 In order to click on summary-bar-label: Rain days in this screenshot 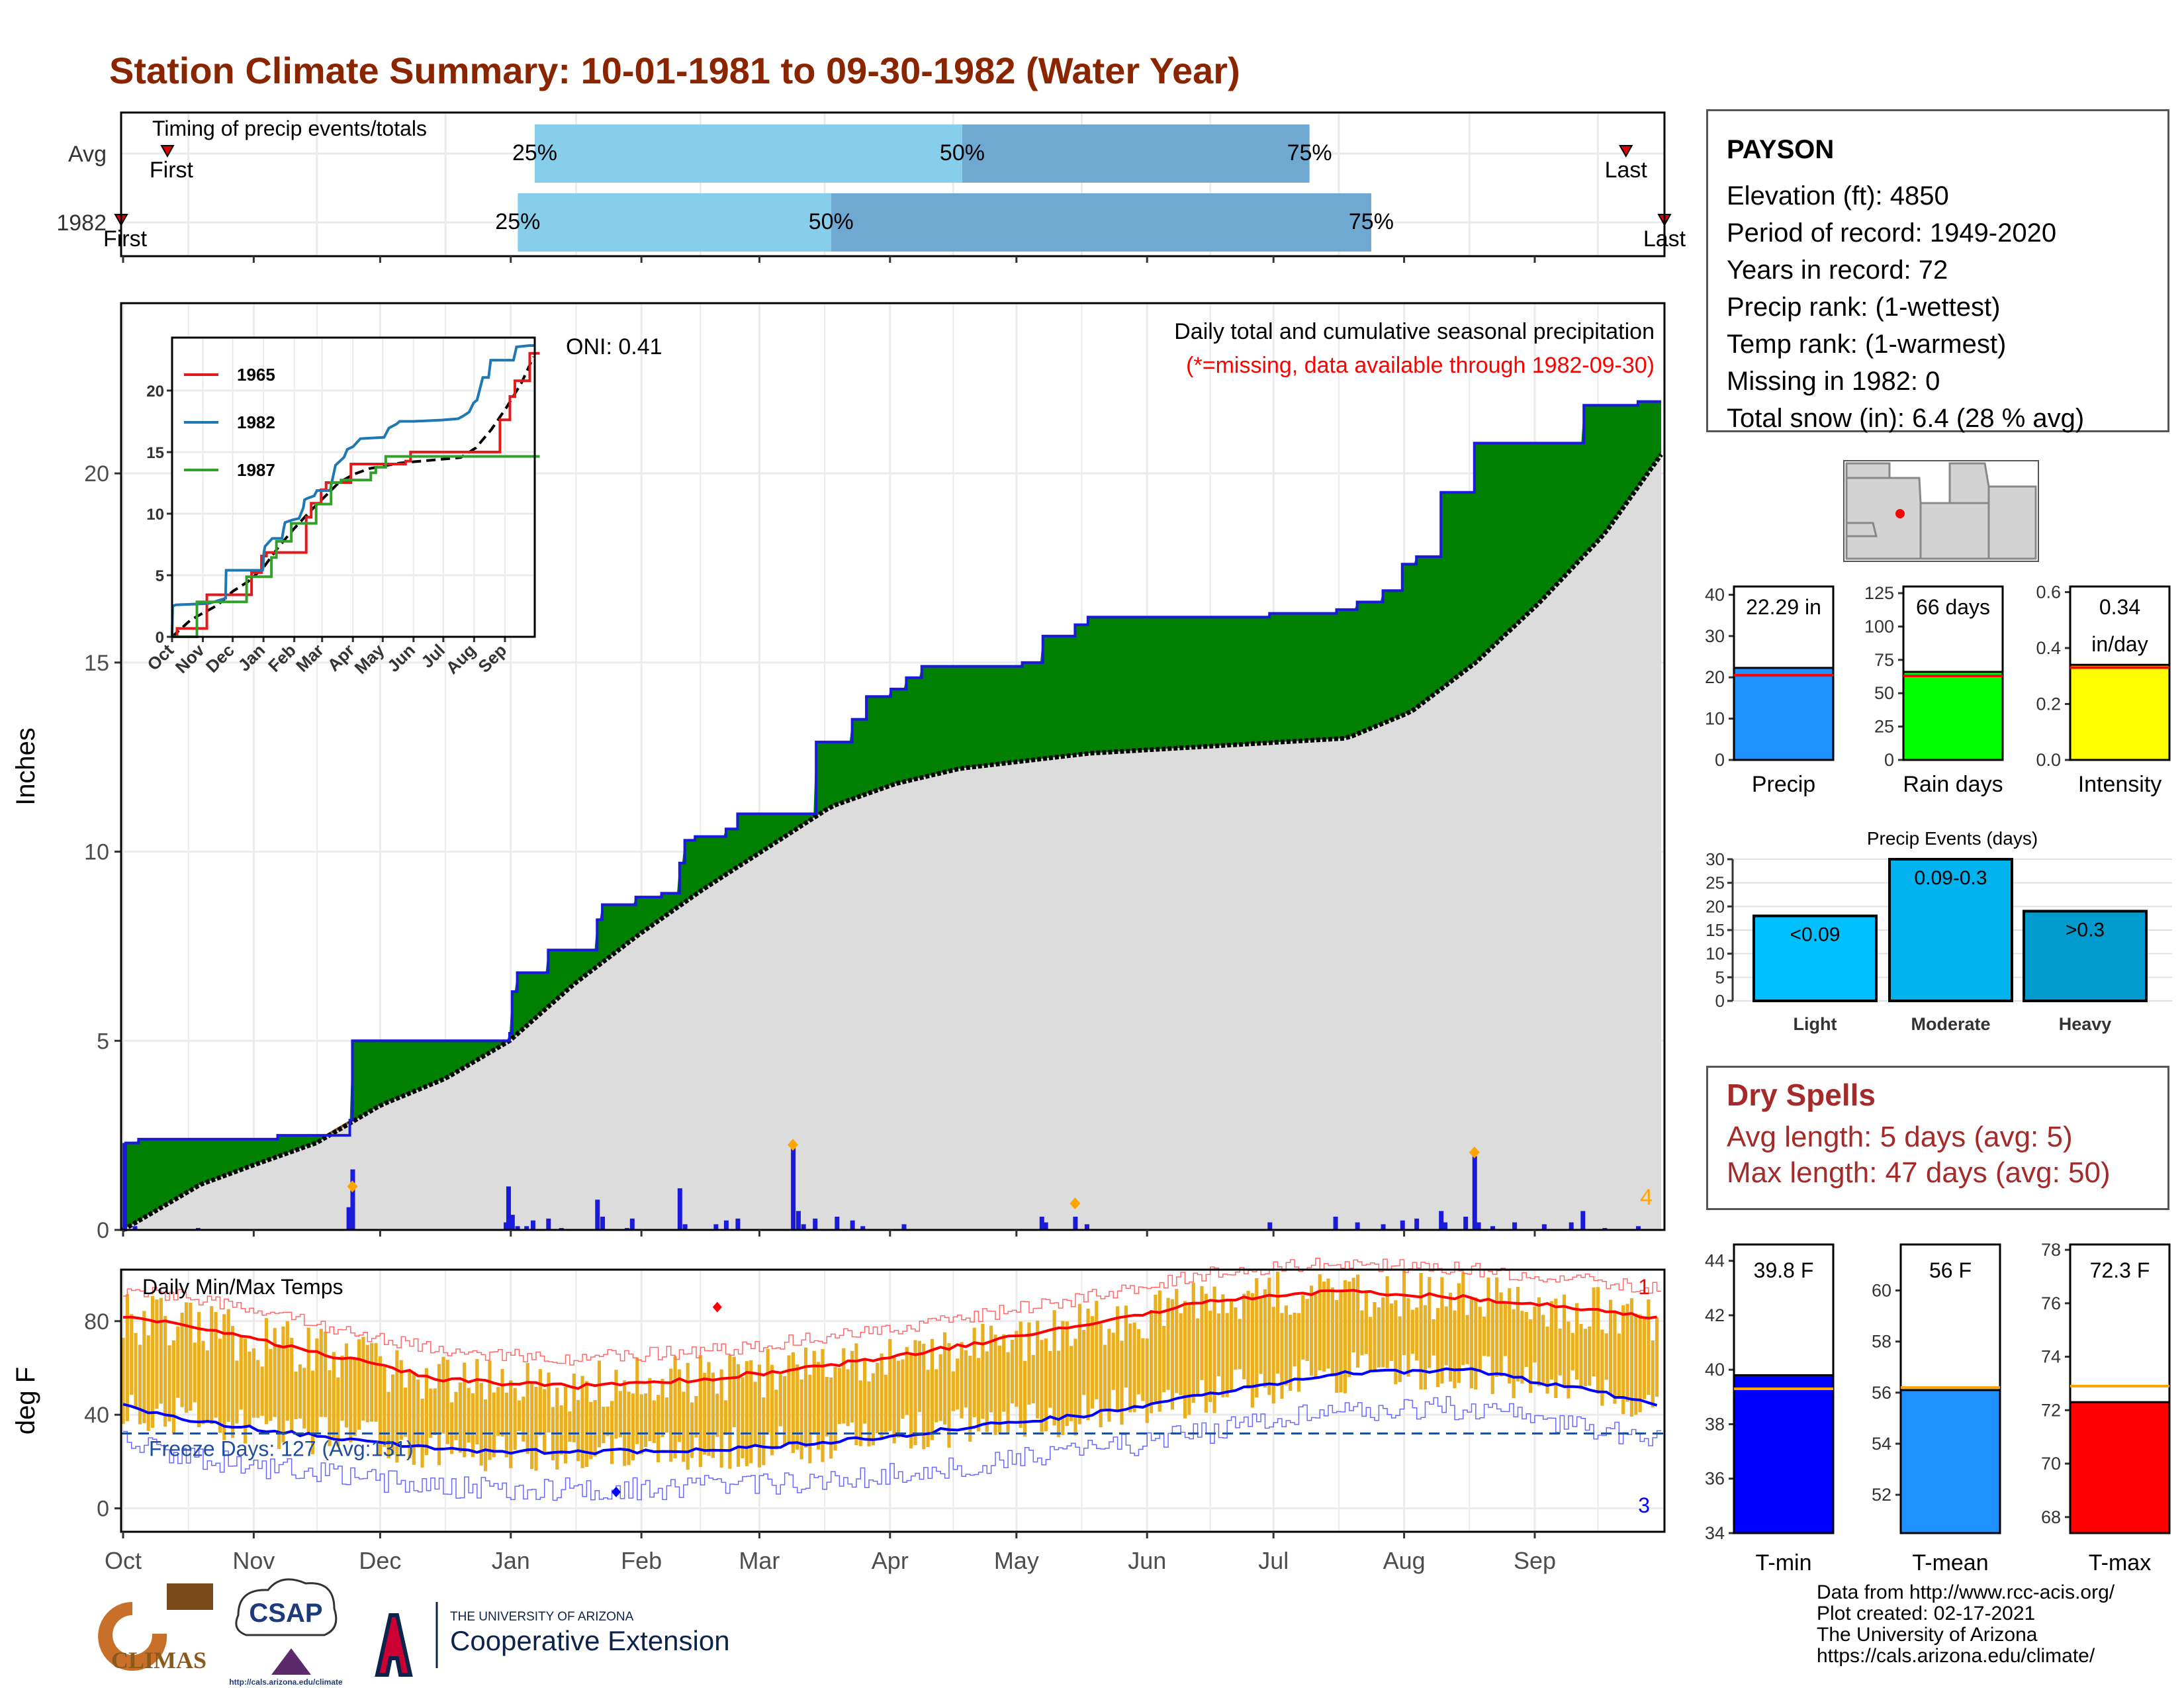, I will do `click(1953, 784)`.